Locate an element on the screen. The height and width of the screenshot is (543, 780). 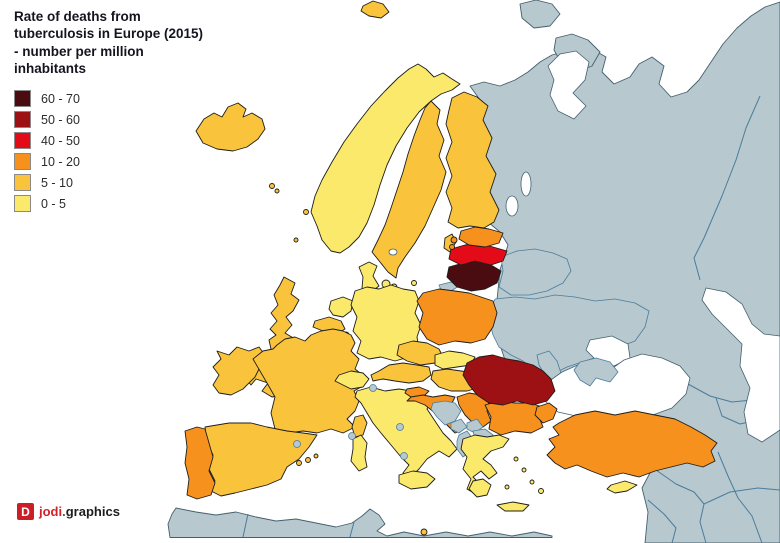
orkney-islands is located at coordinates (296, 240).